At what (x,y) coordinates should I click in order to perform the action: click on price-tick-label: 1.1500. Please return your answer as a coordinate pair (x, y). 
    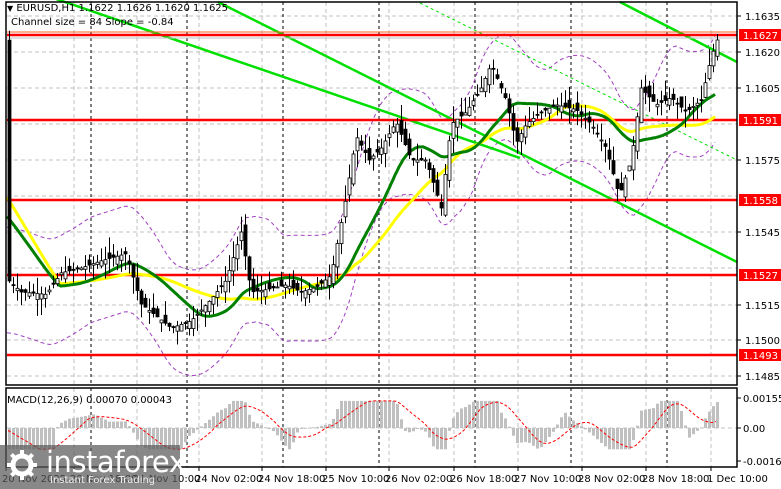
    Looking at the image, I should click on (762, 341).